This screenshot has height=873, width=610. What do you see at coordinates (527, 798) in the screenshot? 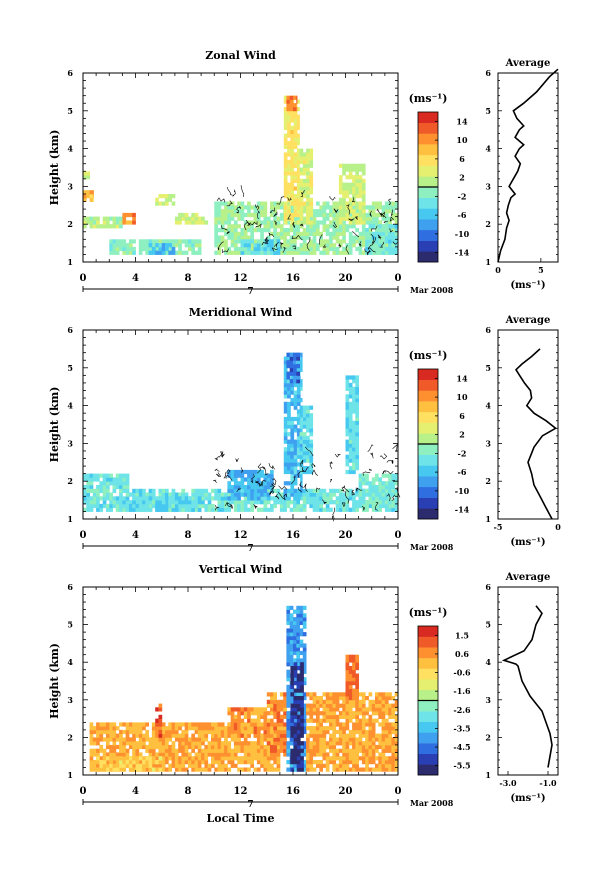
I see `average-unit: (ms⁻¹)` at bounding box center [527, 798].